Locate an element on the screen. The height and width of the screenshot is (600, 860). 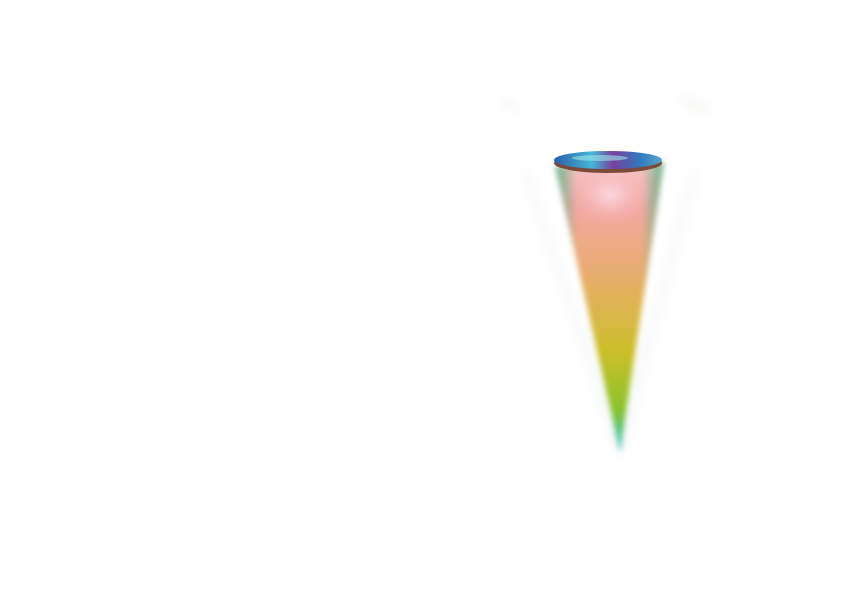
cone-body is located at coordinates (609, 307).